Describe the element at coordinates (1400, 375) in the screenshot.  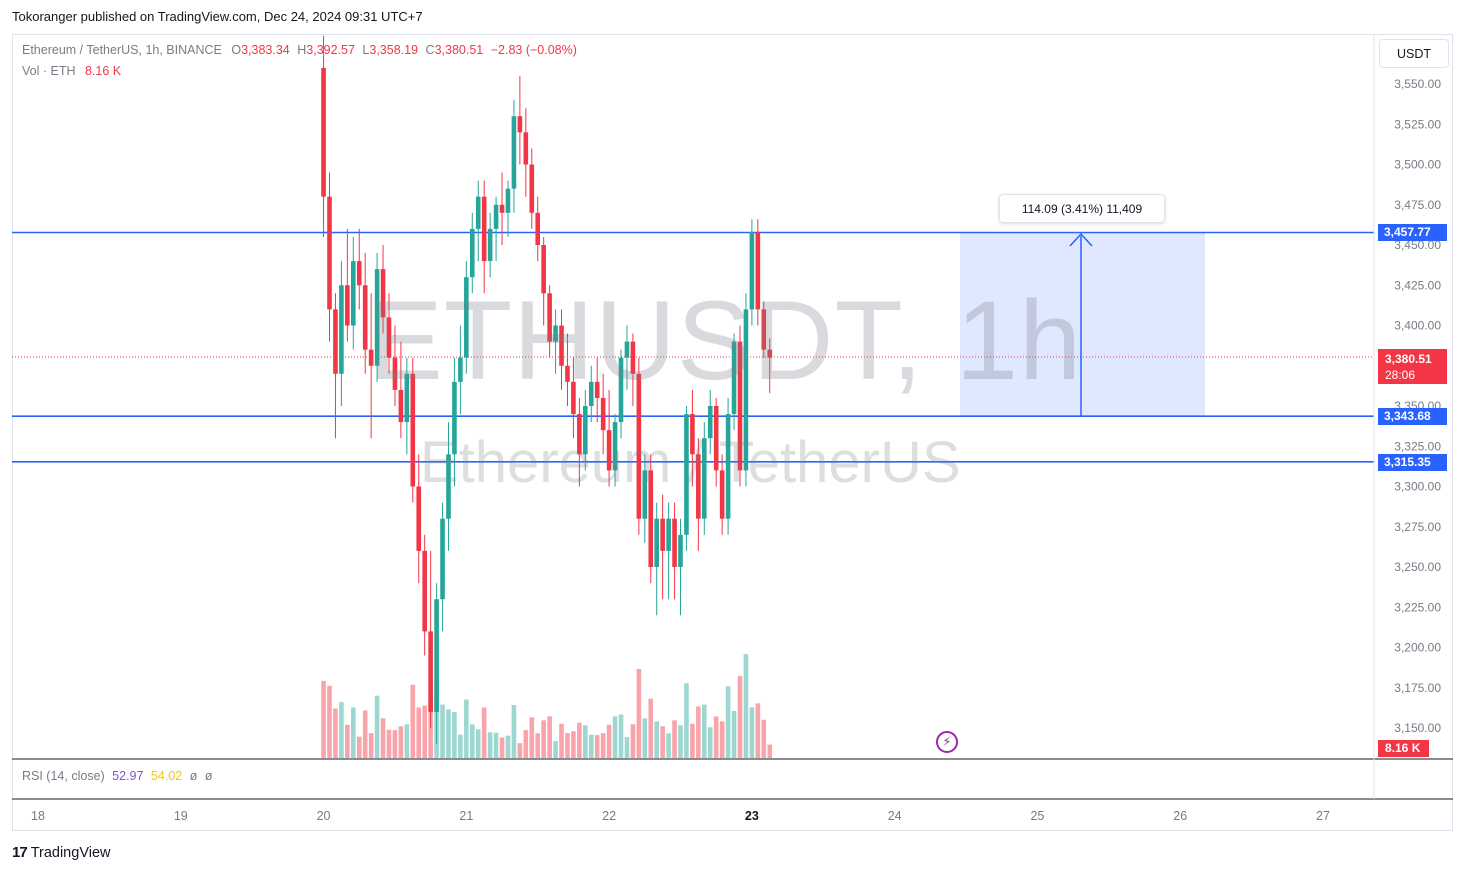
I see `bar-countdown: 28:06` at that location.